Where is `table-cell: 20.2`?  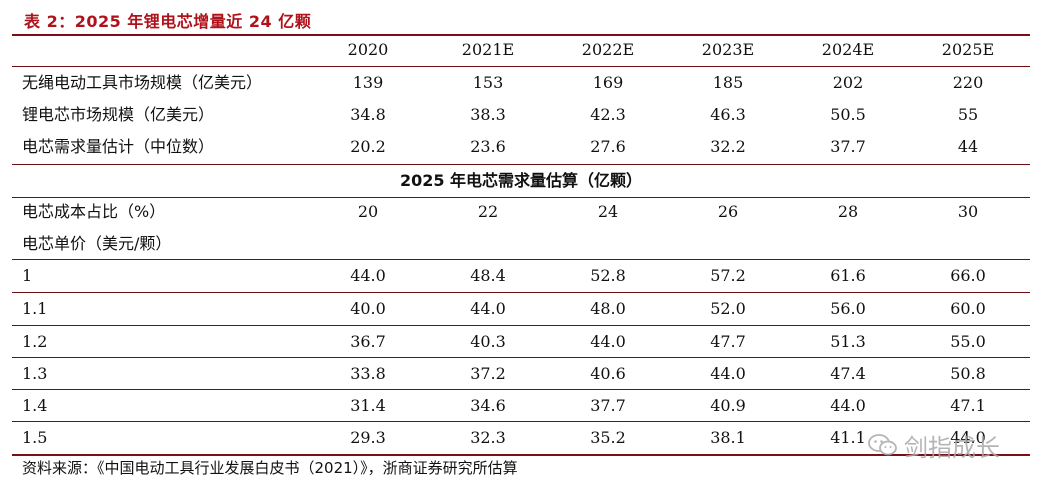 table-cell: 20.2 is located at coordinates (368, 146).